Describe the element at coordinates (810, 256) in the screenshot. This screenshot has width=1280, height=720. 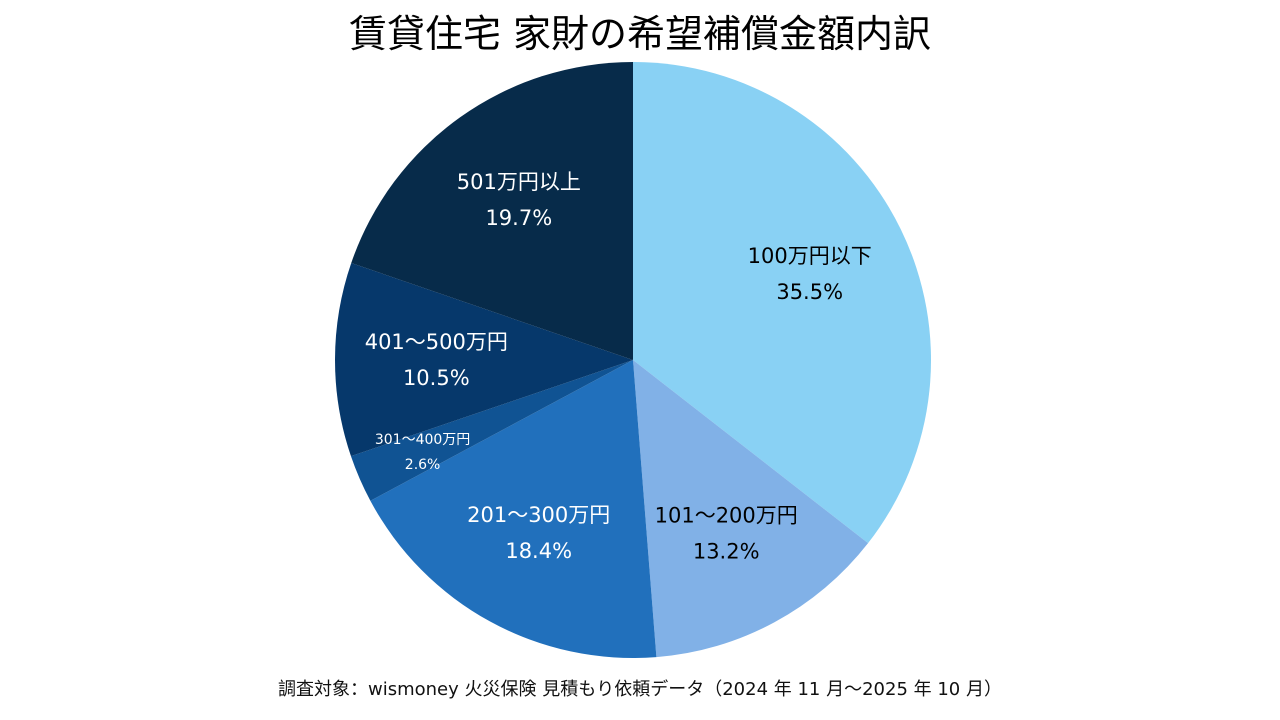
I see `slice-label: 100万円以下` at that location.